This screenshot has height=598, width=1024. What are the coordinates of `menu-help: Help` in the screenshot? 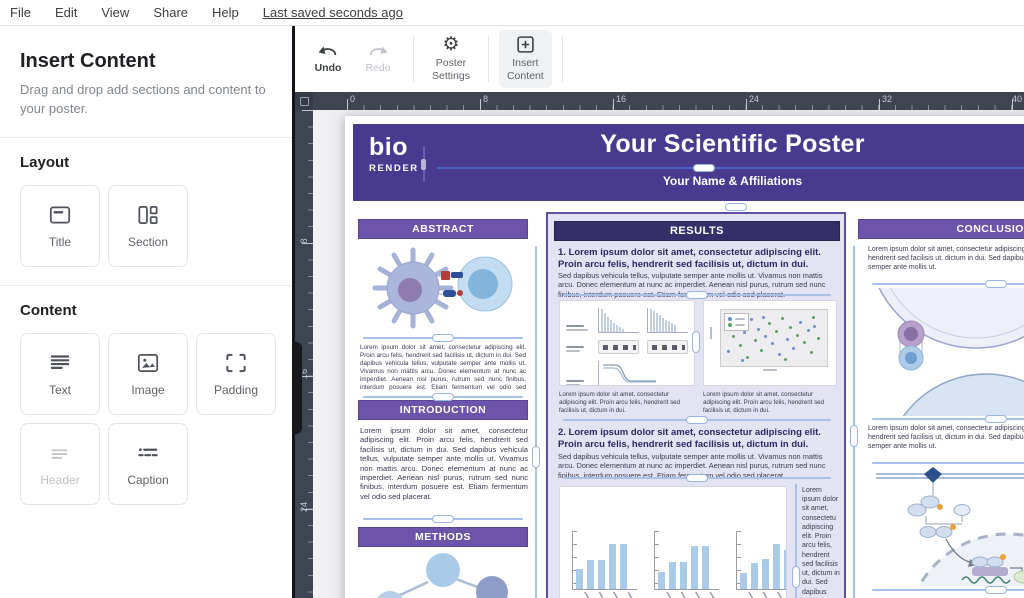 It's located at (225, 12).